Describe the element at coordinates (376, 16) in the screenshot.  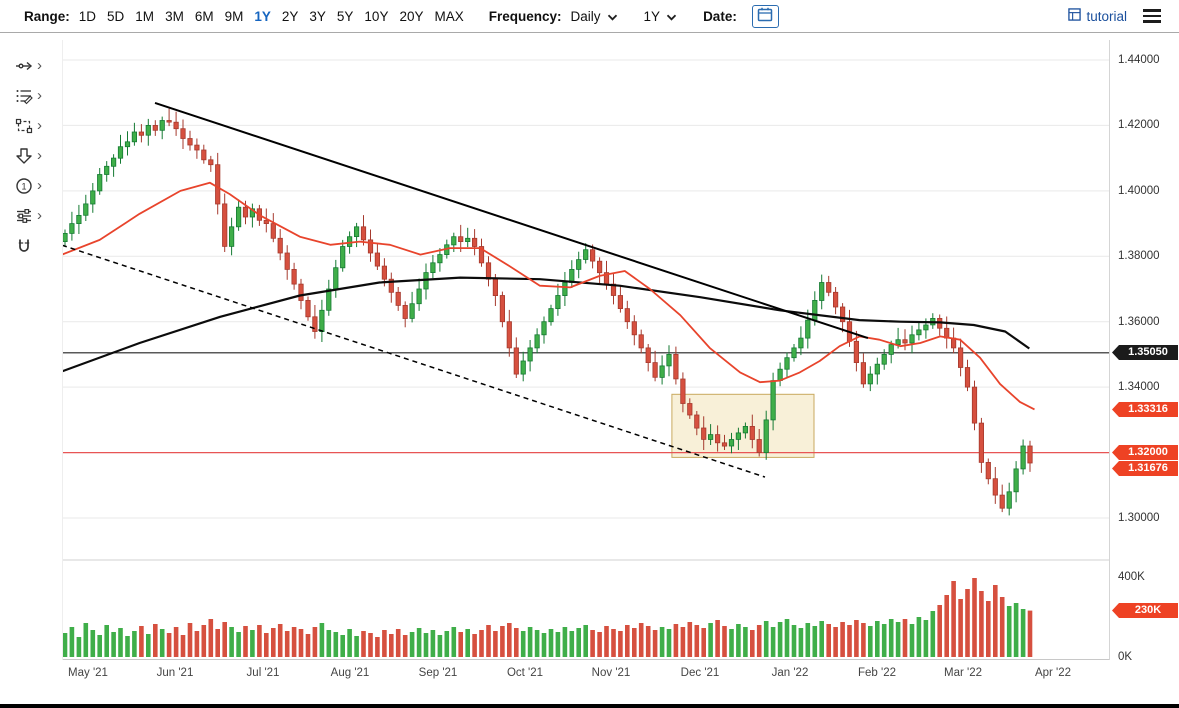
I see `range-button-10Y: 10Y` at that location.